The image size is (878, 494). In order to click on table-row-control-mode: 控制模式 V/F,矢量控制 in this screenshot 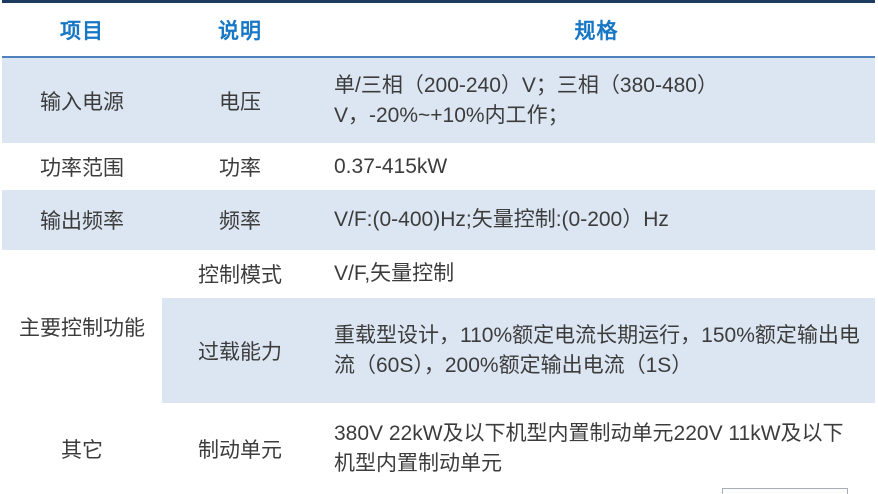, I will do `click(518, 274)`.